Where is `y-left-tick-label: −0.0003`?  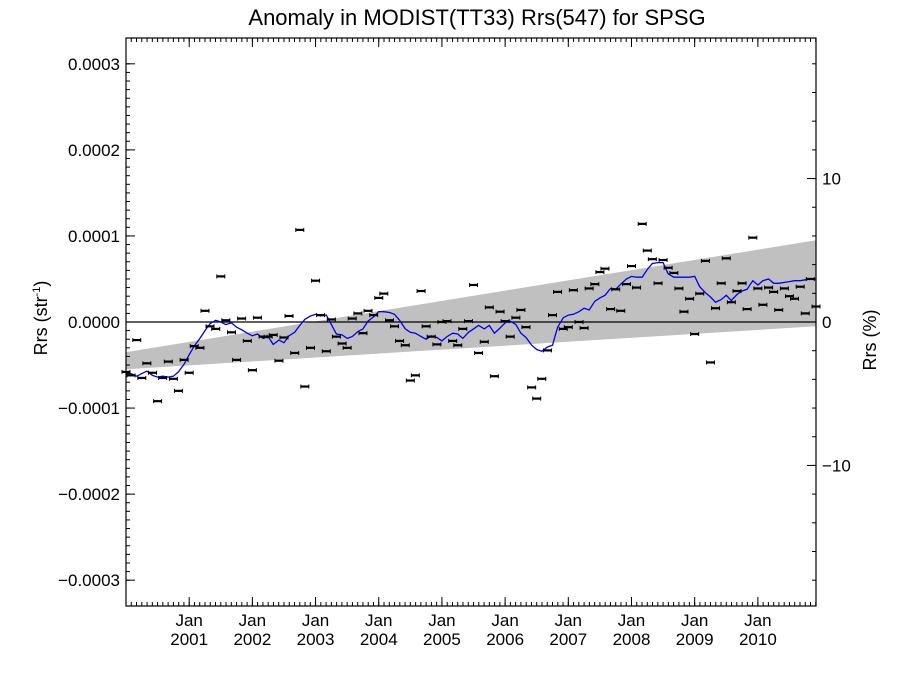 y-left-tick-label: −0.0003 is located at coordinates (89, 580).